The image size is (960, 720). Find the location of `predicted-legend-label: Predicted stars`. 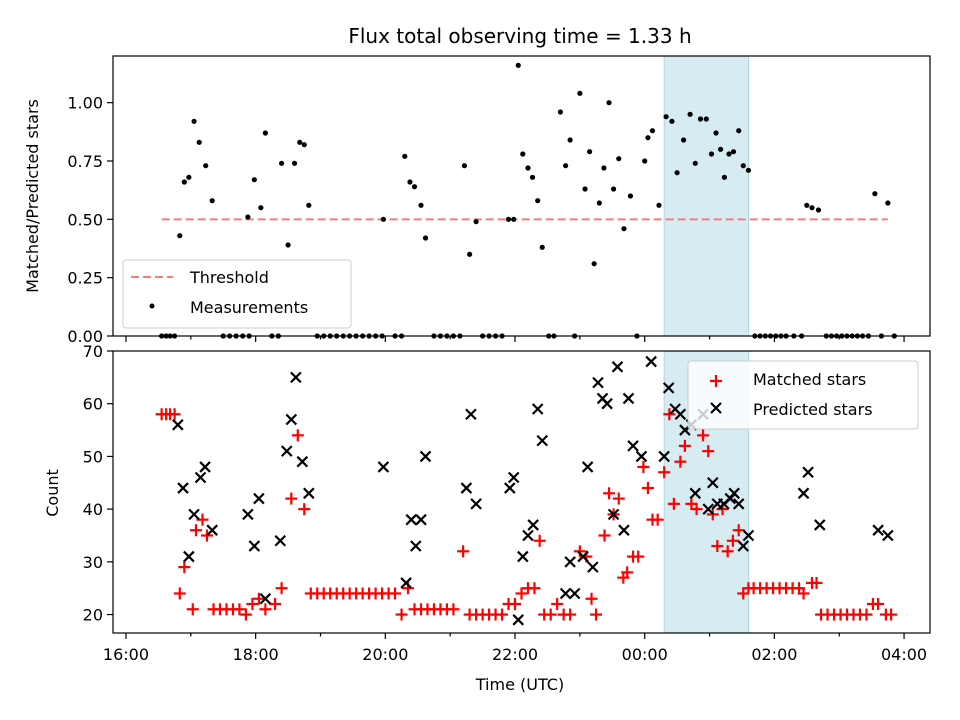

predicted-legend-label: Predicted stars is located at coordinates (813, 409).